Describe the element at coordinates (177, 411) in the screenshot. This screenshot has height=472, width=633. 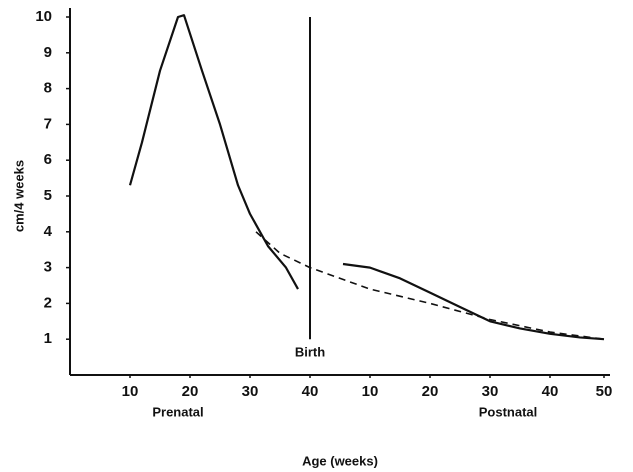
I see `group-label: Prenatal` at that location.